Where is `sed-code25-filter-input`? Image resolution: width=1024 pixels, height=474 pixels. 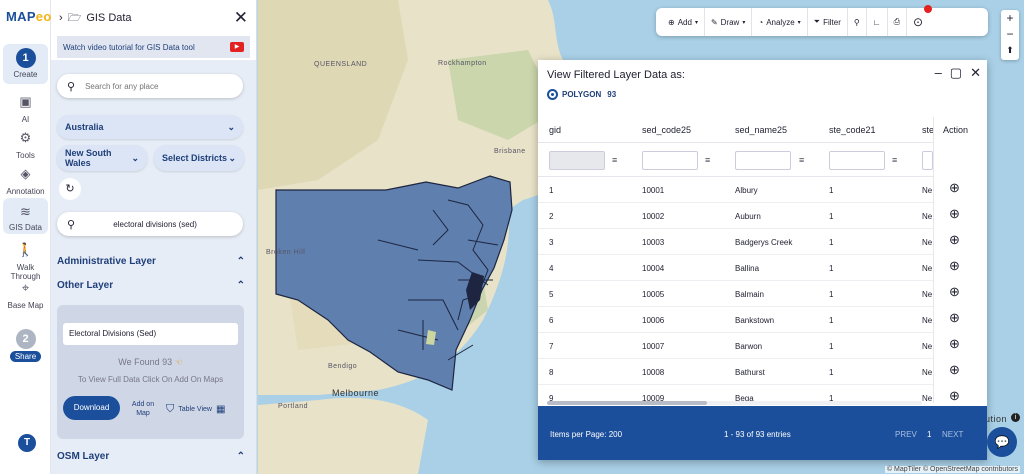 sed-code25-filter-input is located at coordinates (670, 160).